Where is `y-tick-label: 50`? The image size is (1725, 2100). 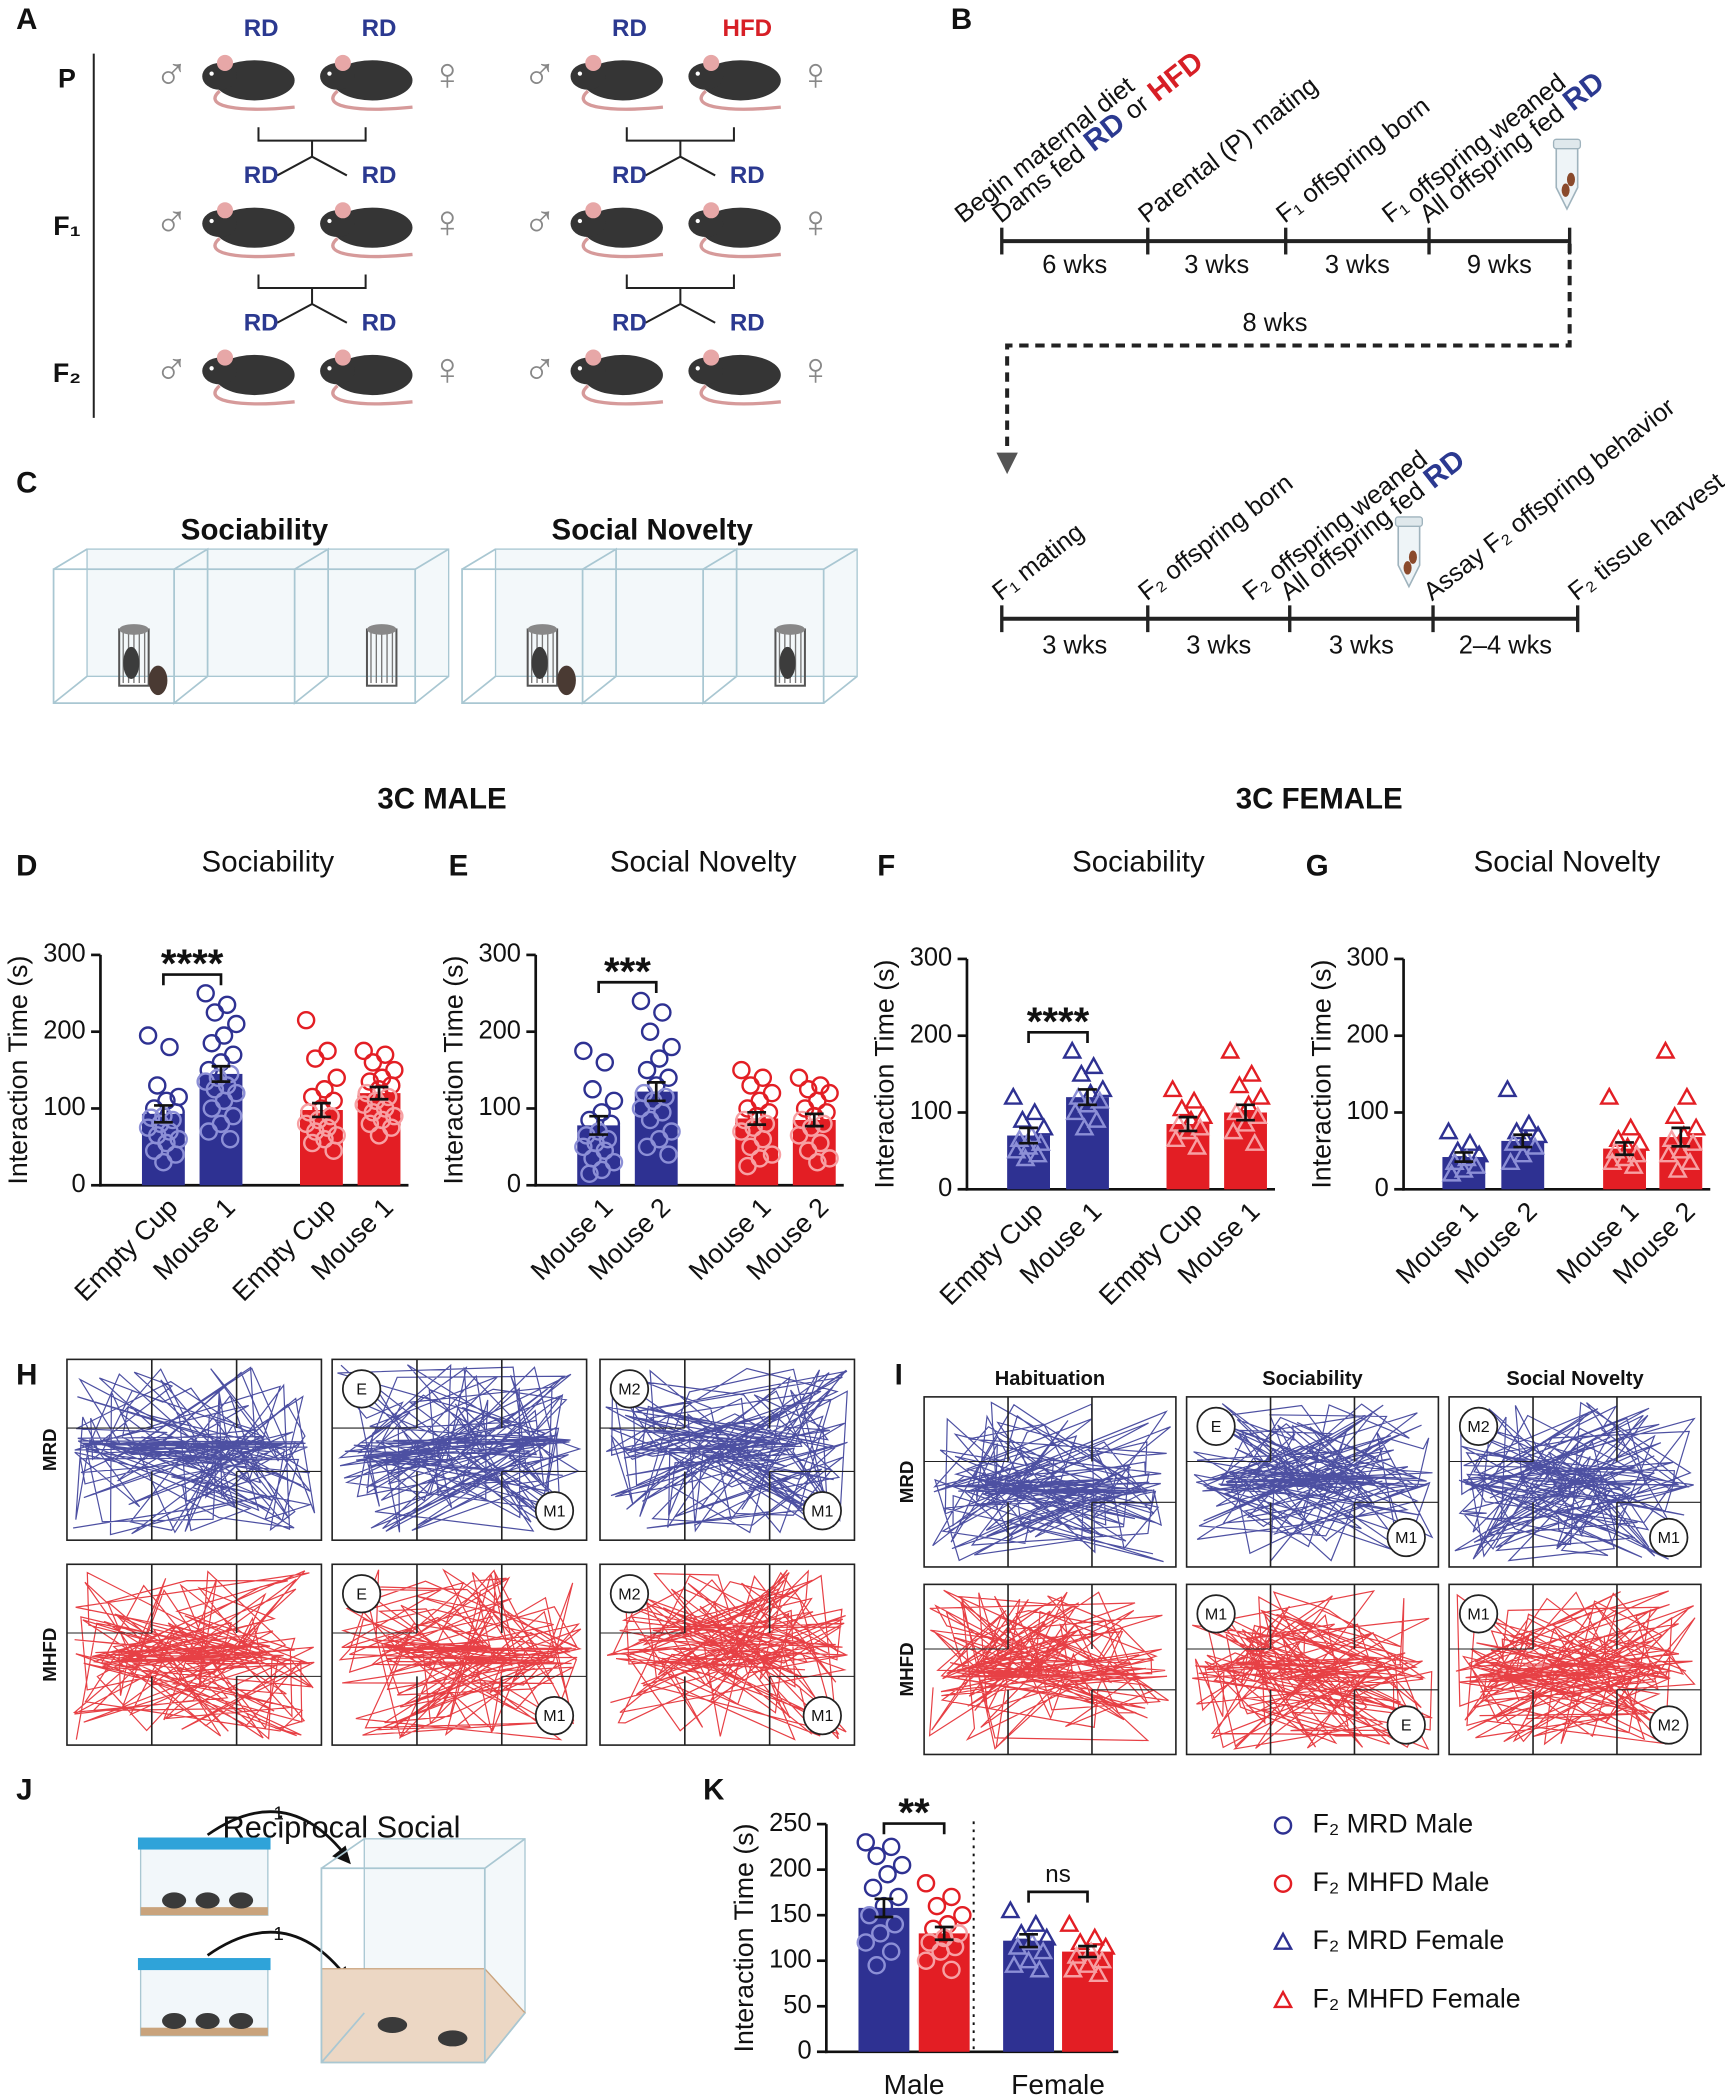
y-tick-label: 50 is located at coordinates (797, 2005).